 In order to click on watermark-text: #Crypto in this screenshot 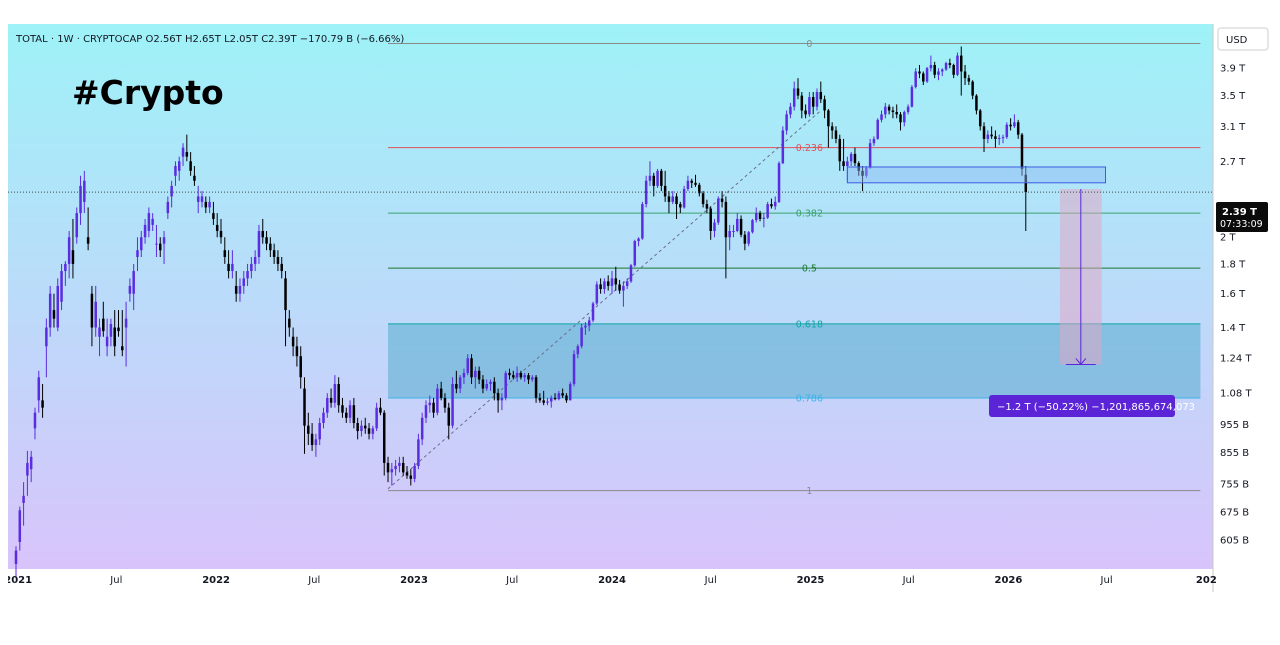, I will do `click(148, 92)`.